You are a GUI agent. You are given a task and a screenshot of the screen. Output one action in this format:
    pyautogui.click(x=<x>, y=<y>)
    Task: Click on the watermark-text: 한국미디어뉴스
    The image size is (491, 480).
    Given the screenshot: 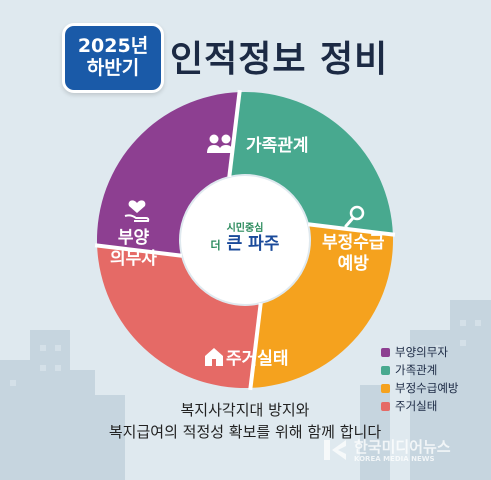 What is the action you would take?
    pyautogui.click(x=402, y=447)
    